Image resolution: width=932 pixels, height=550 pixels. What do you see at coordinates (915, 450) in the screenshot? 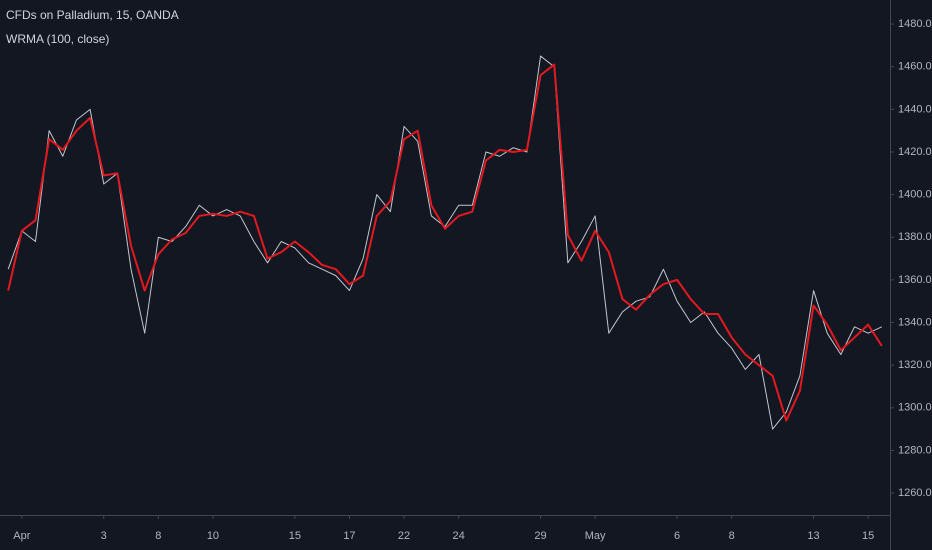
I see `y-tick-label: 1280.000` at bounding box center [915, 450].